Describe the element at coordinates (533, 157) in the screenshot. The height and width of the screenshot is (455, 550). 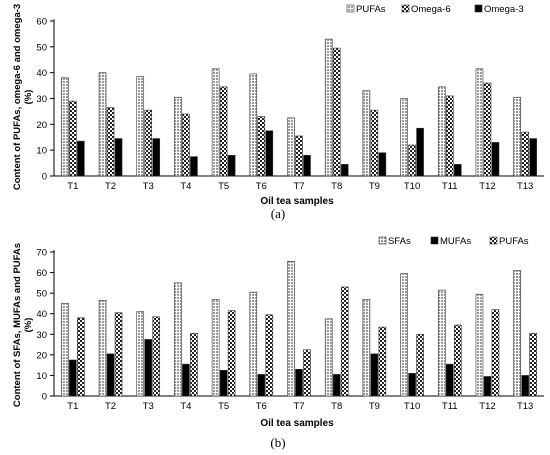
I see `bar-a-omega-3-t13` at that location.